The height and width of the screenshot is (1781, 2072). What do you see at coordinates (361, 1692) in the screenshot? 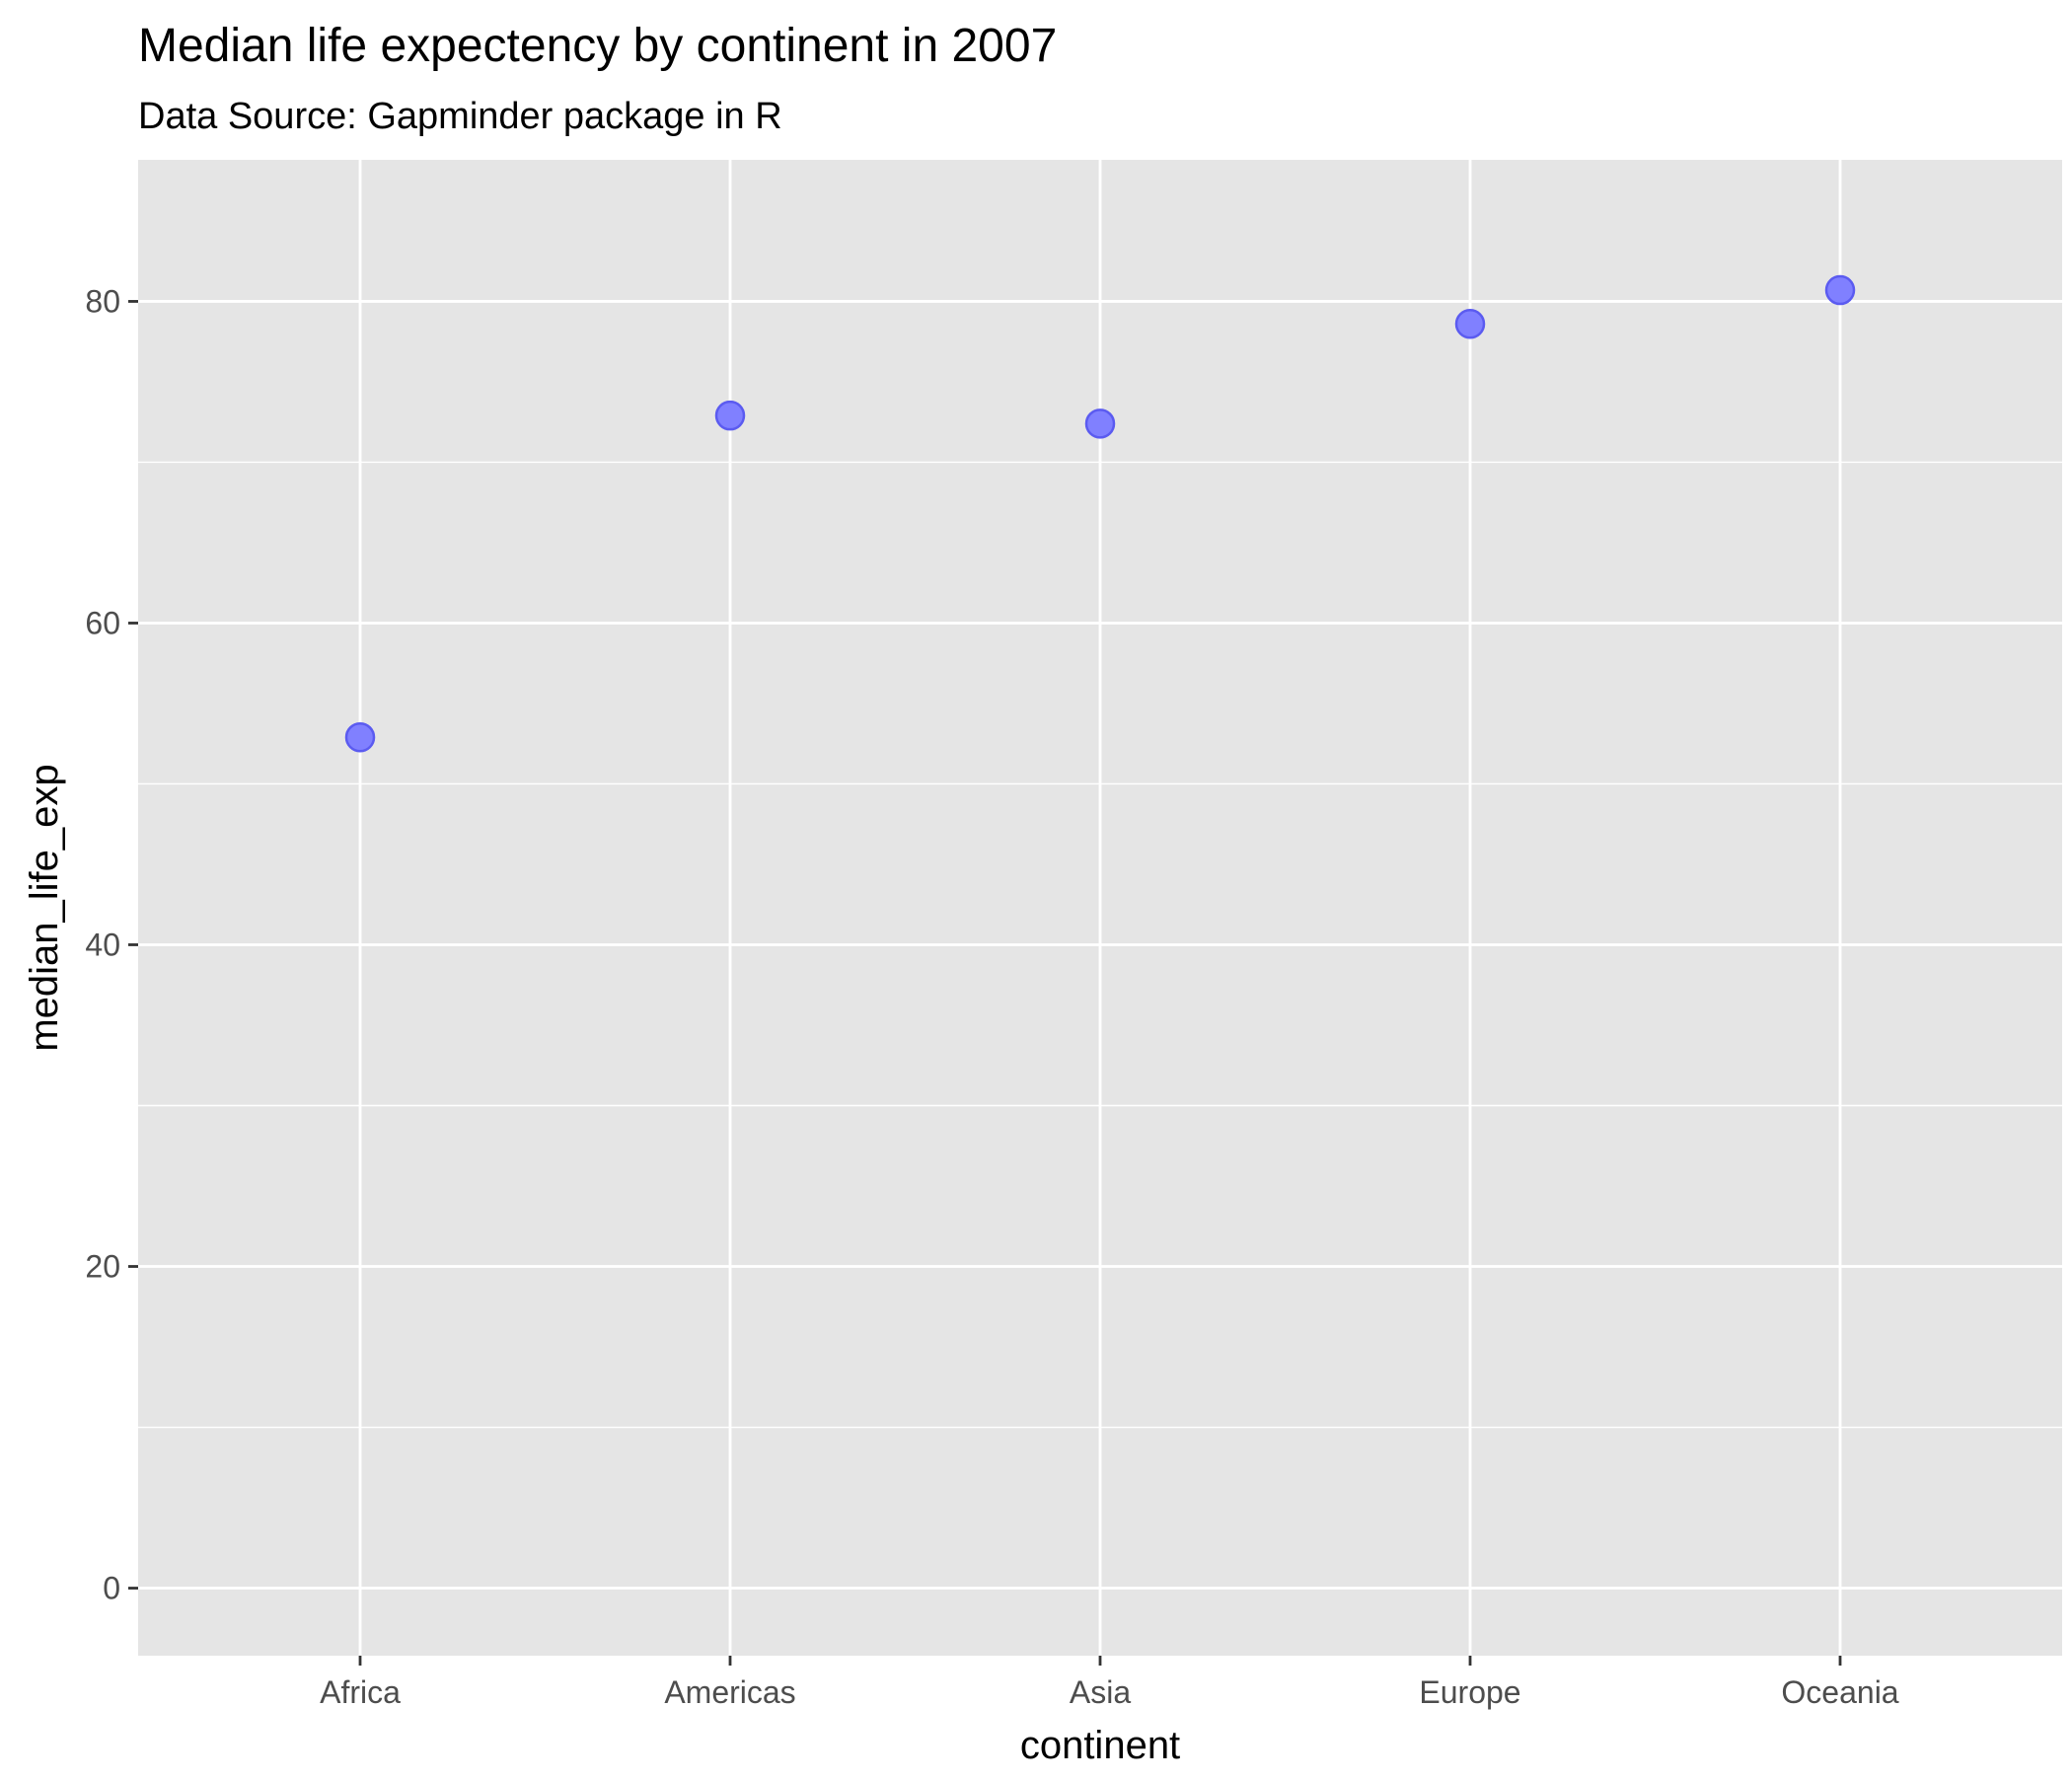
I see `x-tick-label: Africa` at bounding box center [361, 1692].